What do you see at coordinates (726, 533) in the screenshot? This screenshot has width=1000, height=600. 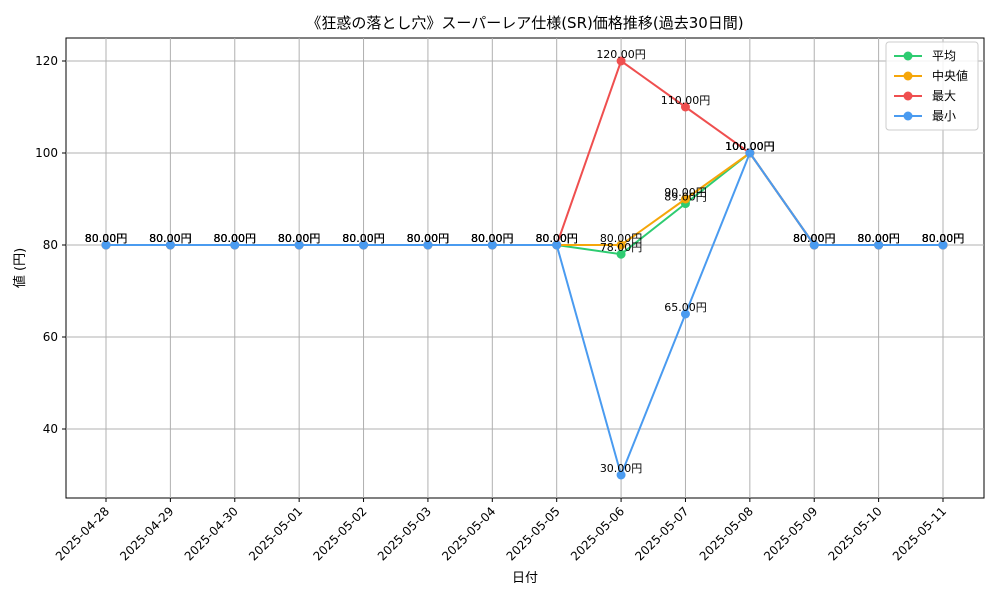 I see `x-tick-label: 2025-05-08` at bounding box center [726, 533].